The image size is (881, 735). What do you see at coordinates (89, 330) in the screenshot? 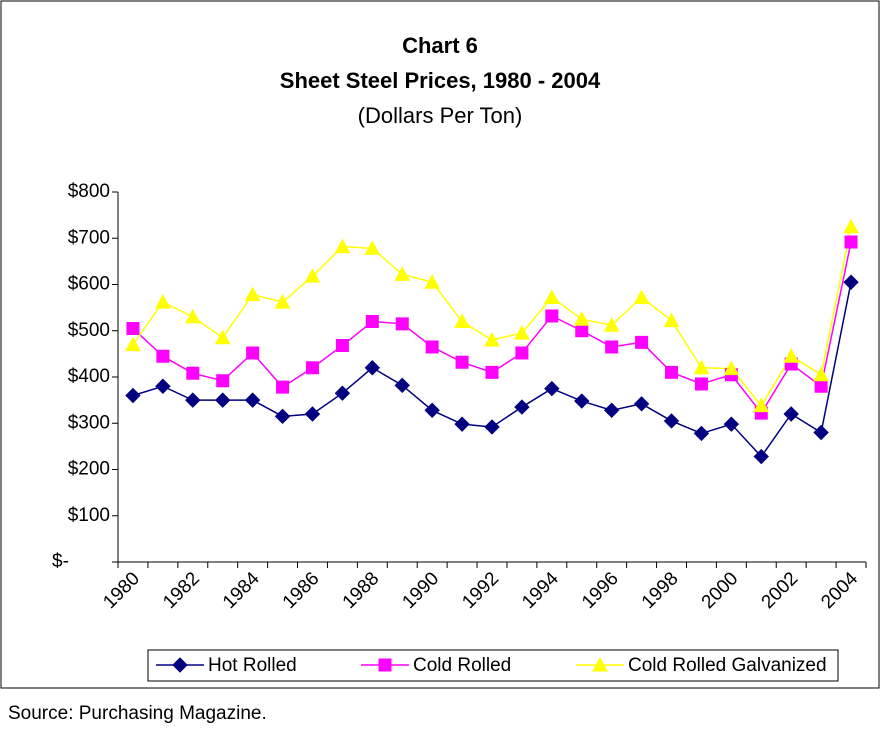
I see `y-tick-label: $500` at bounding box center [89, 330].